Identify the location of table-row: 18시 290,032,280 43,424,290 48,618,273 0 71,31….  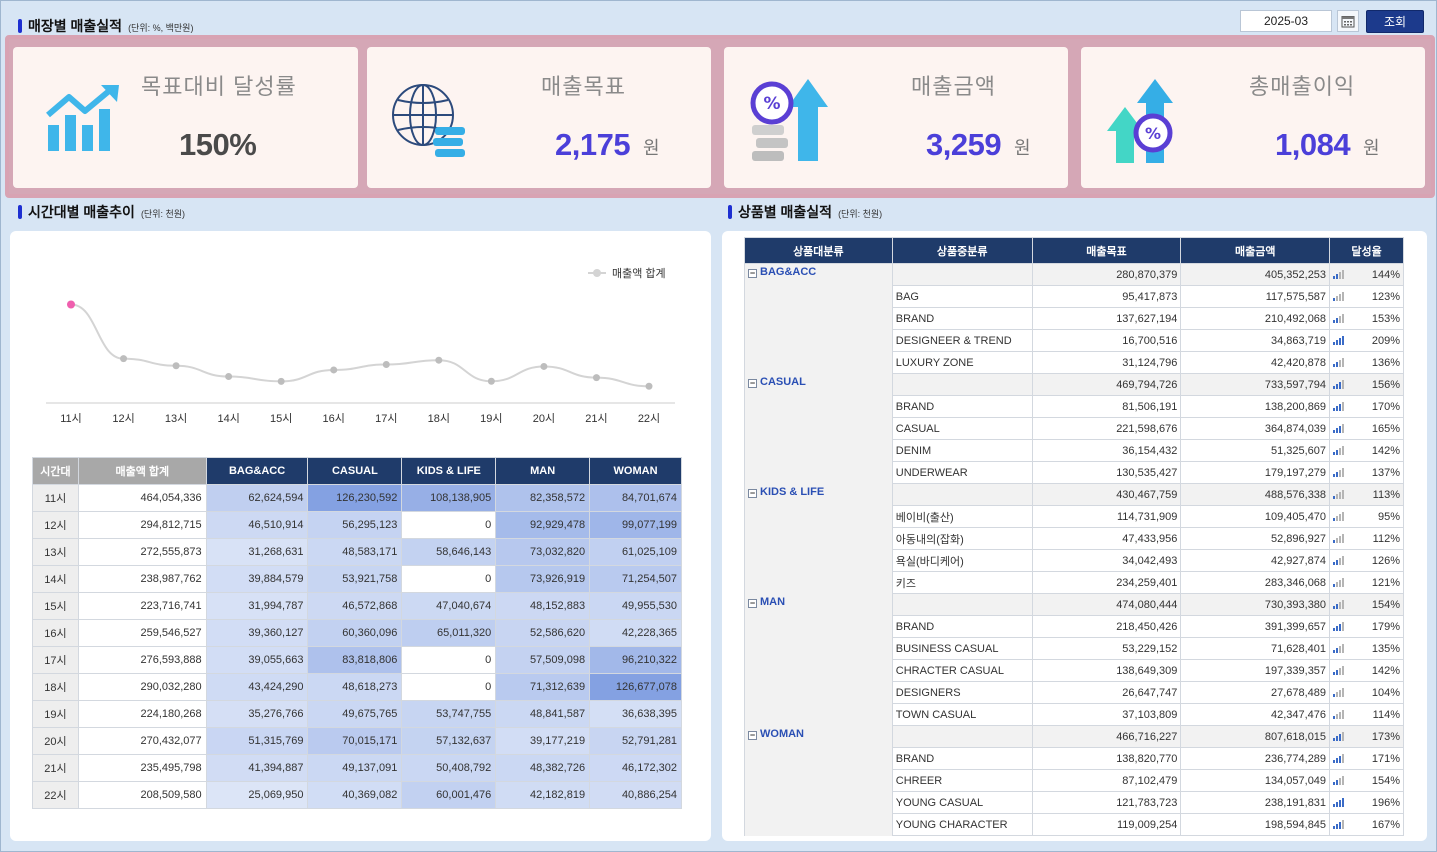
(357, 687).